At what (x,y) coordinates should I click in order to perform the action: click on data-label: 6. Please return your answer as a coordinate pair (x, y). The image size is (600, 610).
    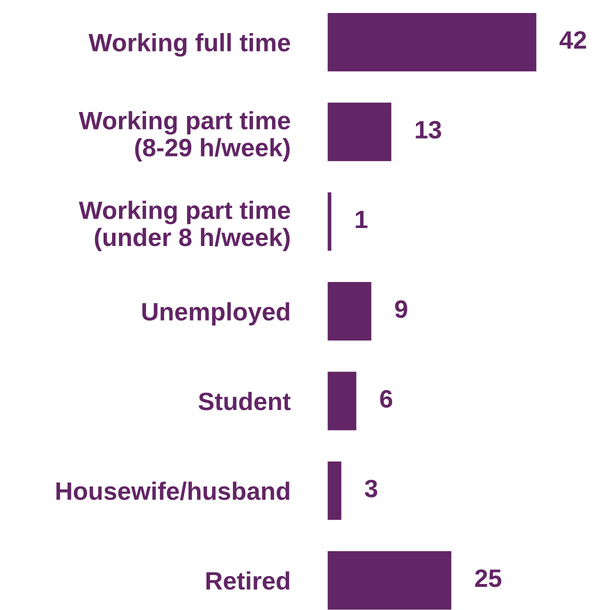
    Looking at the image, I should click on (386, 399).